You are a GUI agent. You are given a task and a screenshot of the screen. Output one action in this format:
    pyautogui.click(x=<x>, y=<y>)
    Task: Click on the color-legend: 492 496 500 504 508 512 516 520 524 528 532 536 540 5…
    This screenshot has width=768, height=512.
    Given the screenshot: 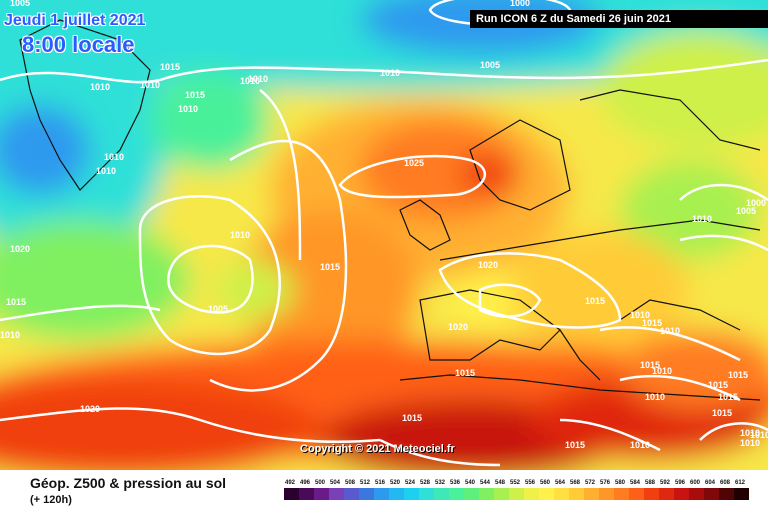 What is the action you would take?
    pyautogui.click(x=516, y=490)
    